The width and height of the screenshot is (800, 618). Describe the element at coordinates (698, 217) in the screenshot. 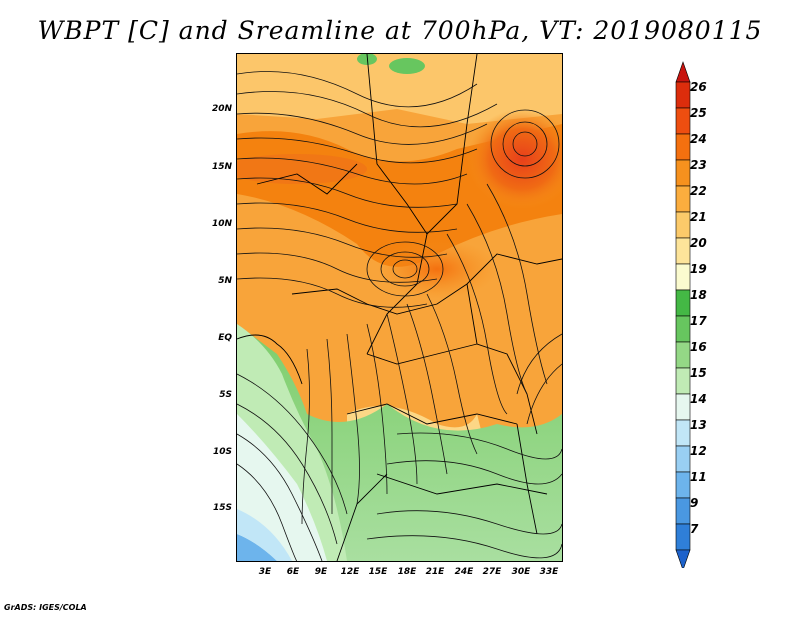

I see `colorbar-label-21: 21` at that location.